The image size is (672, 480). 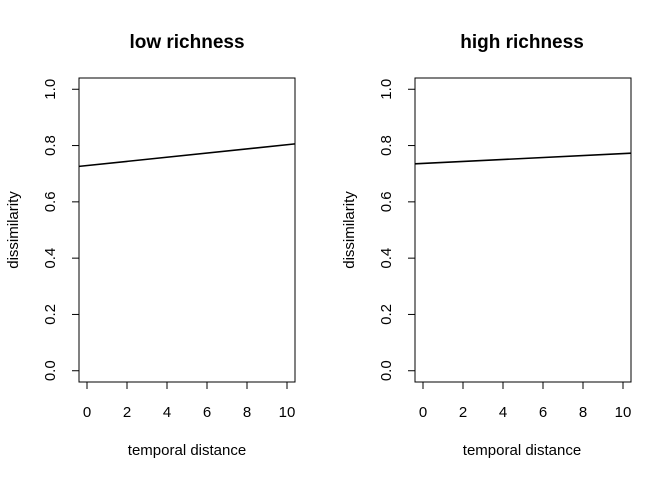 I want to click on chart-title: low richness, so click(x=186, y=42).